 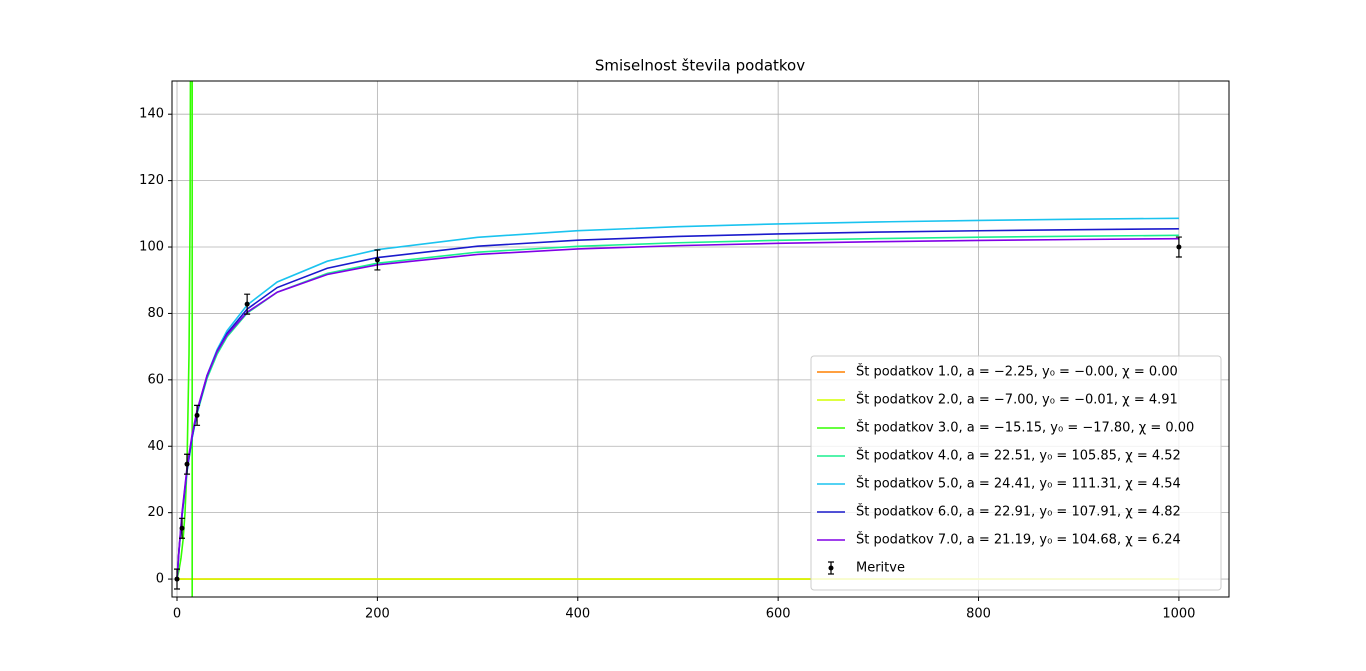 I want to click on y-tick-label: 80, so click(x=155, y=313).